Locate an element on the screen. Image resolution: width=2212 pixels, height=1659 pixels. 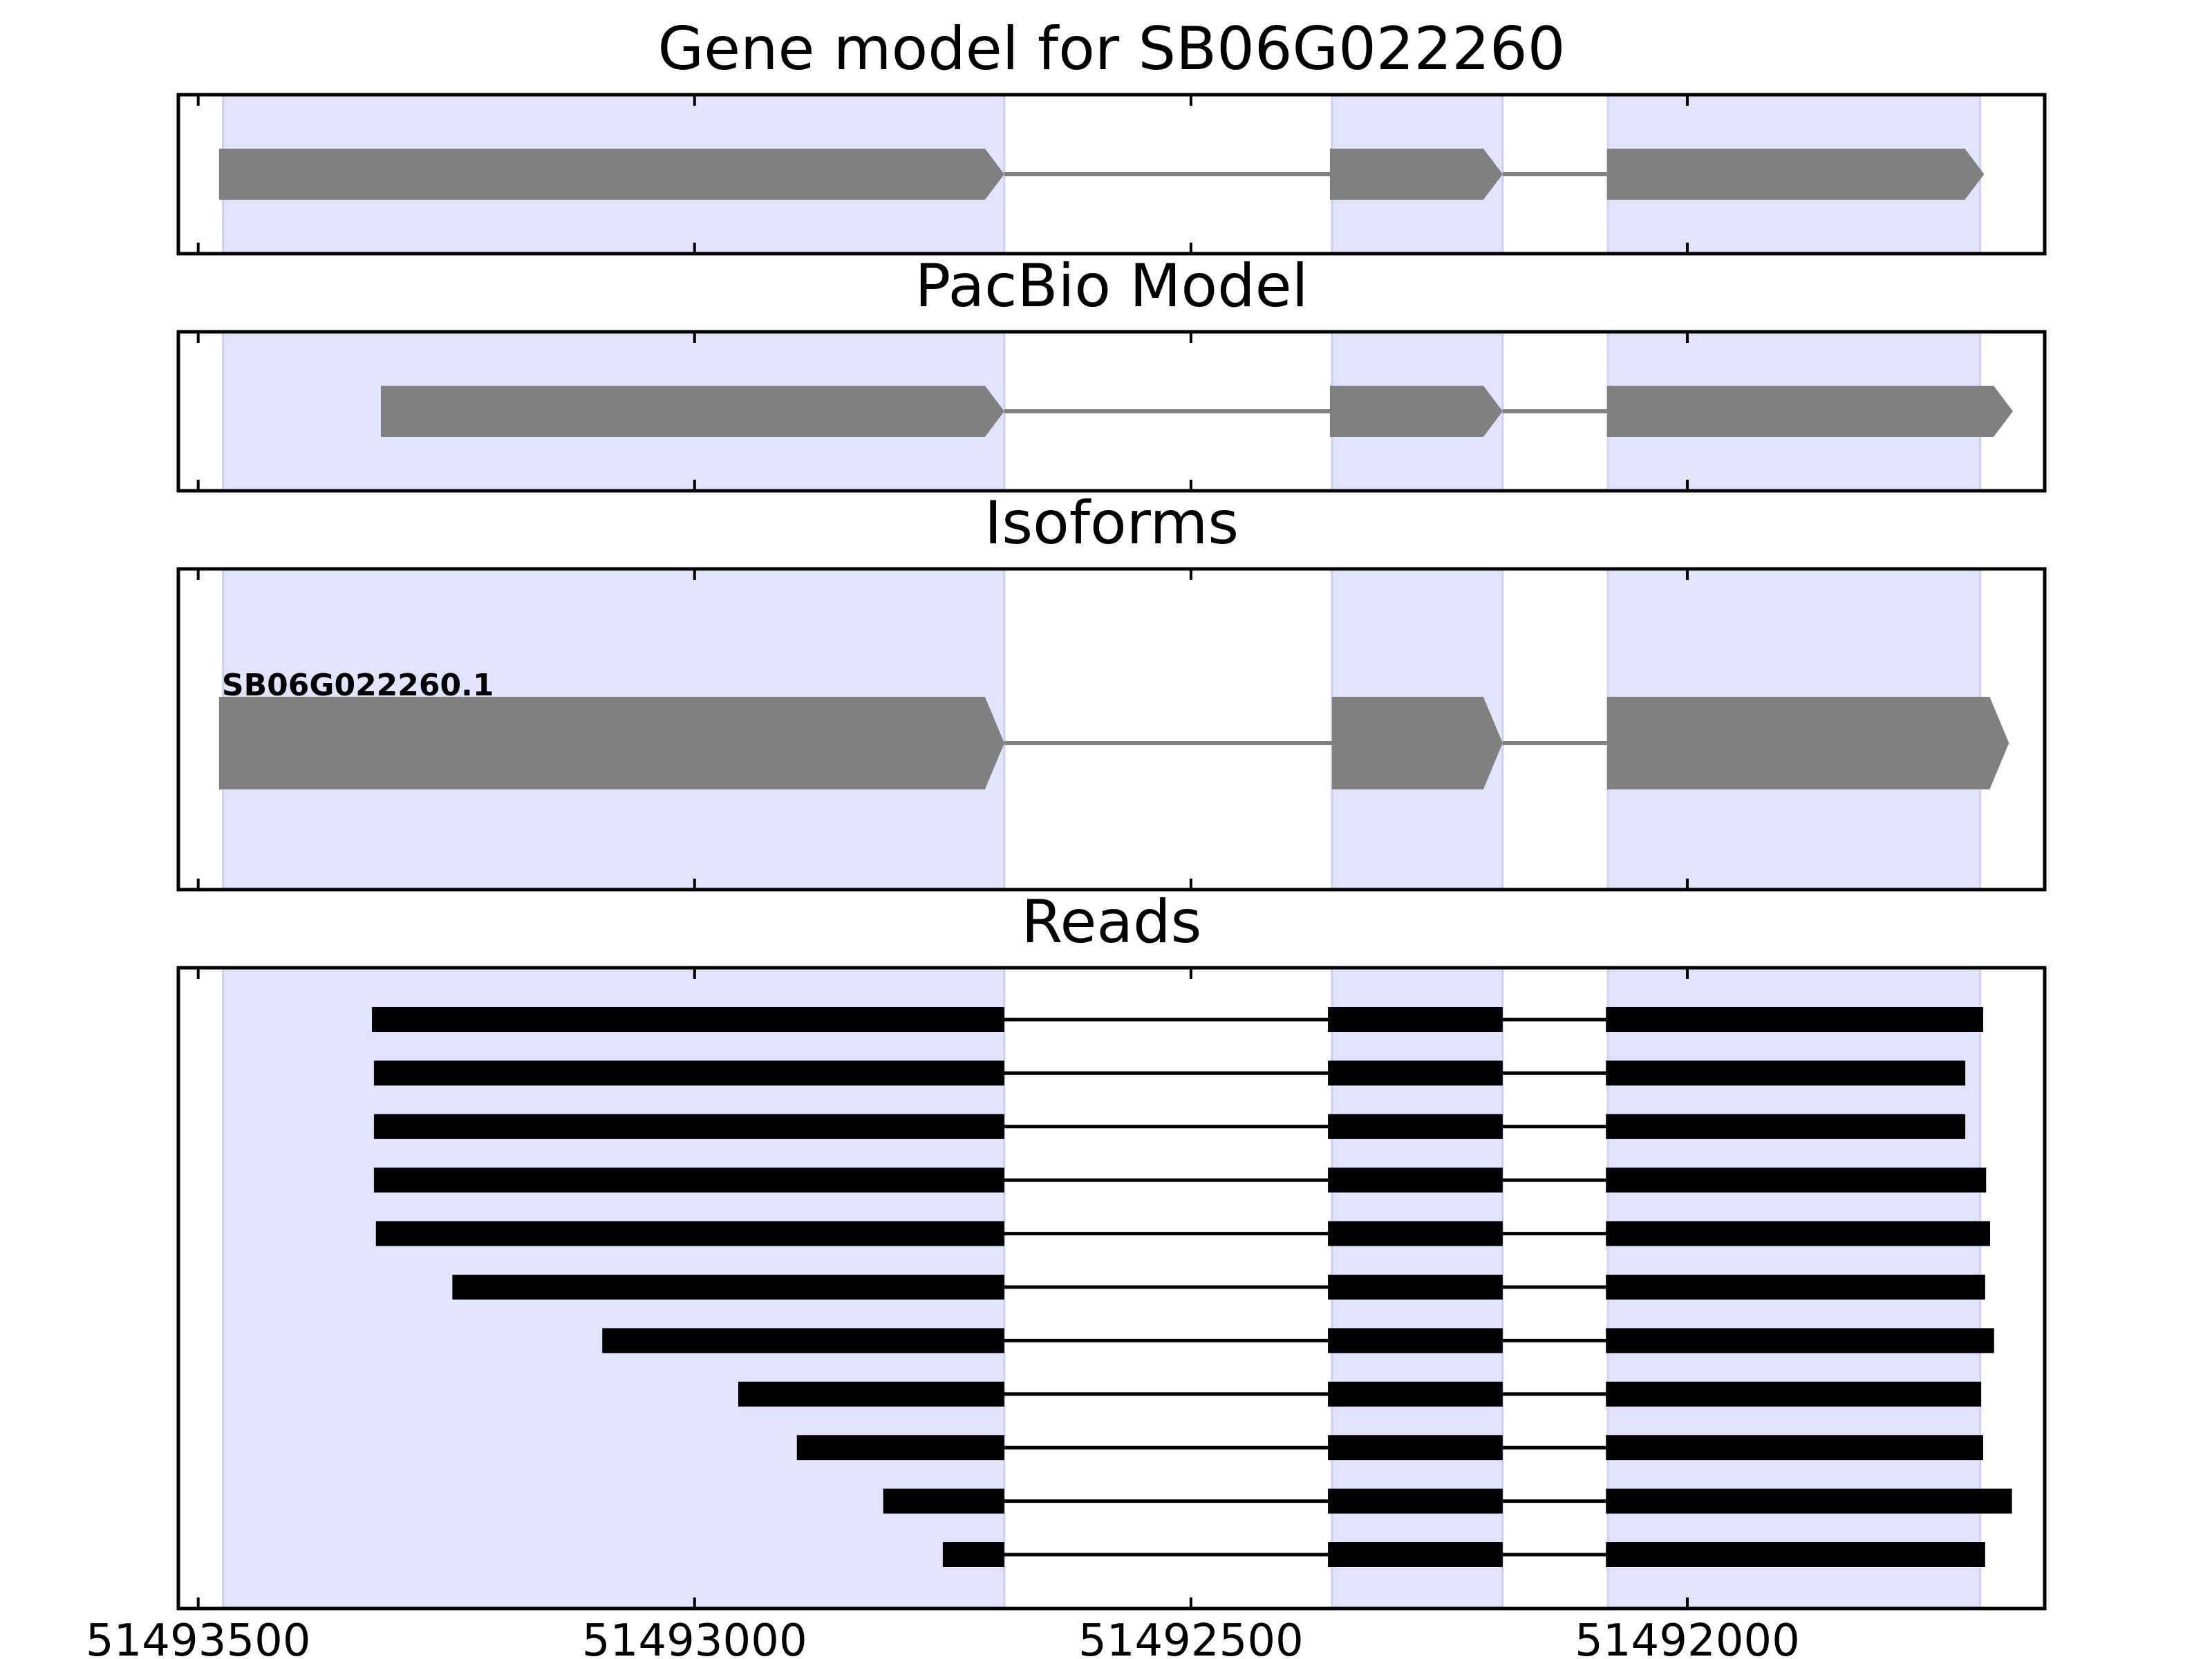
panel-title: Gene model for SB06G022260 is located at coordinates (1112, 49).